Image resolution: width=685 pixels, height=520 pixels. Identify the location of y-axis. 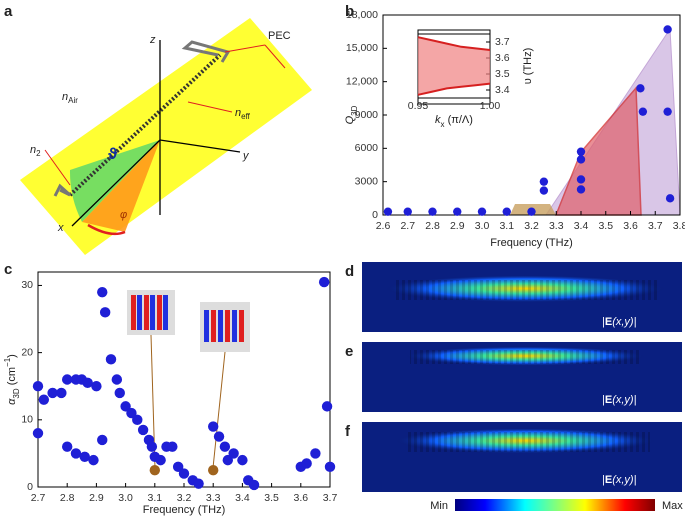
(200, 146).